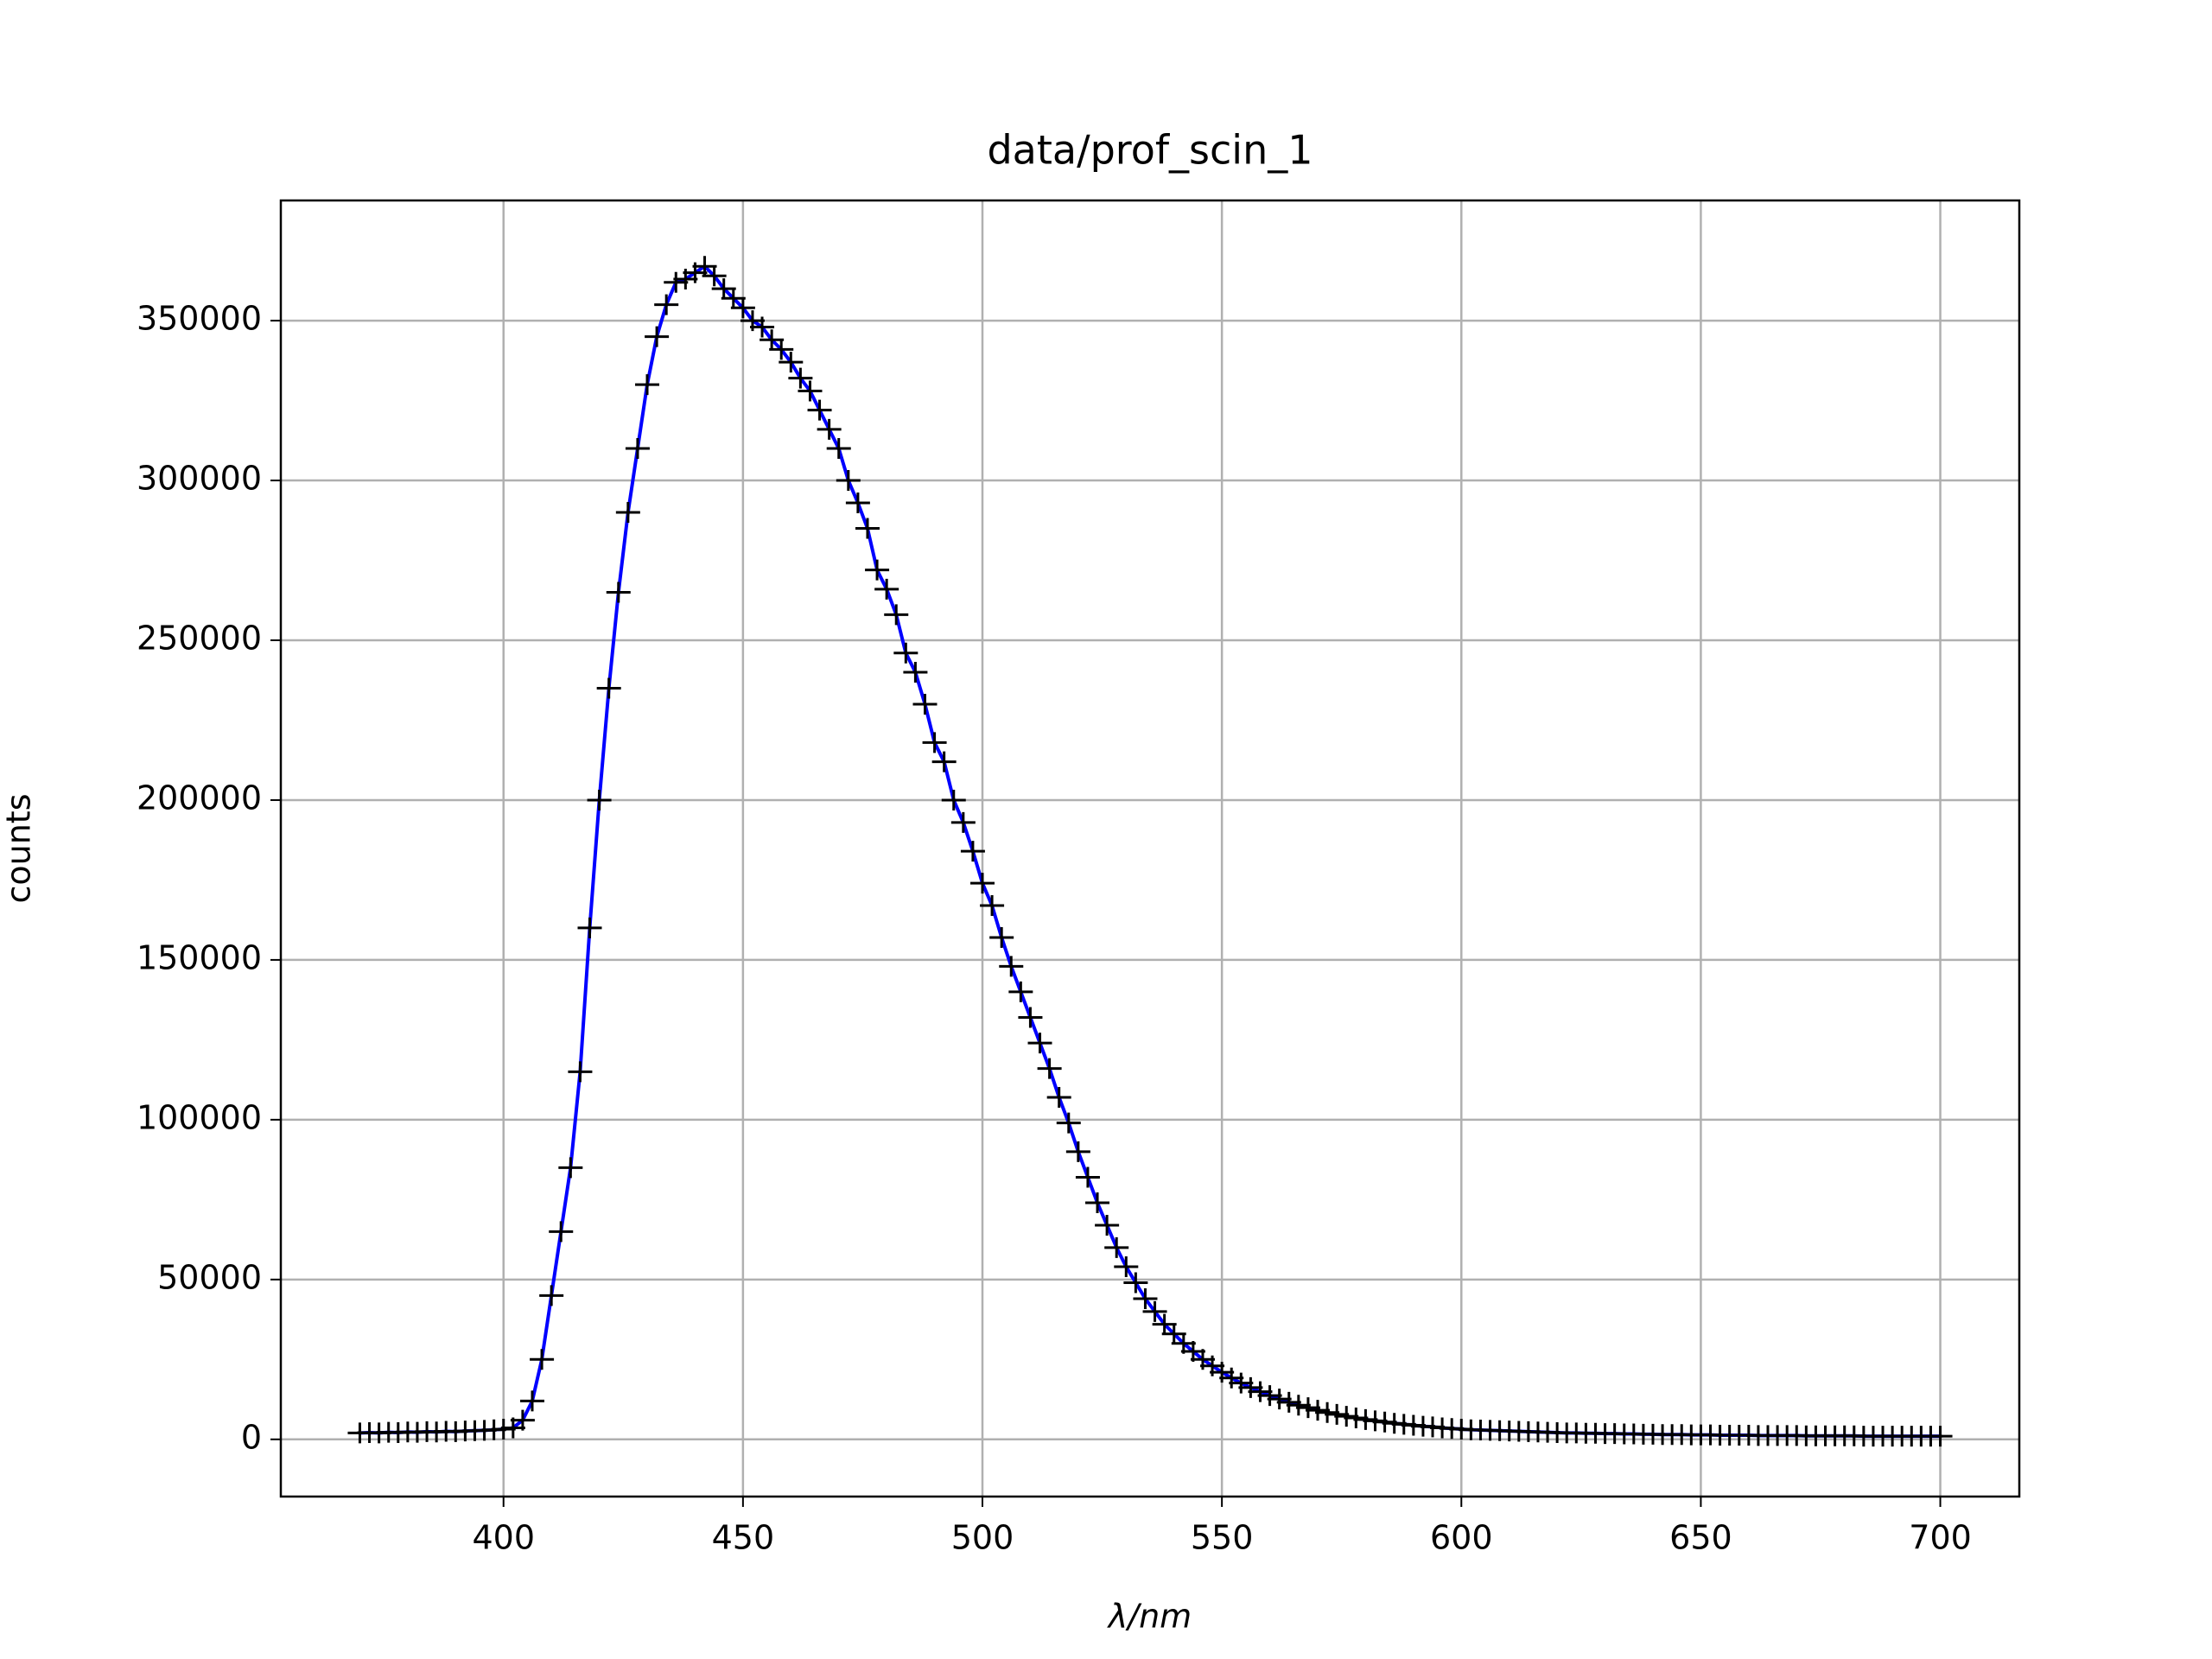 Image resolution: width=2212 pixels, height=1659 pixels. What do you see at coordinates (1149, 1617) in the screenshot?
I see `x-axis-label: λ/nm` at bounding box center [1149, 1617].